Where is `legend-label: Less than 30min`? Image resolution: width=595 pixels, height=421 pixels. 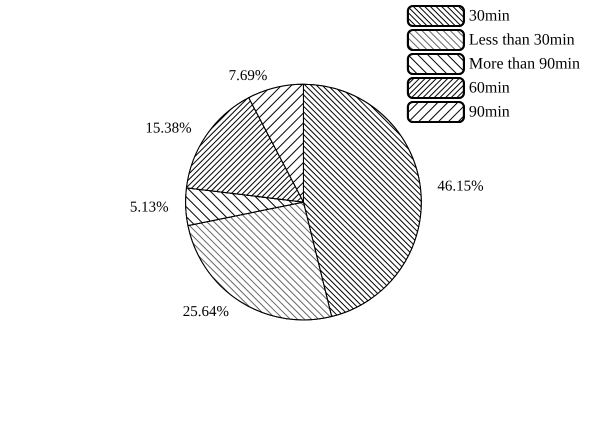
legend-label: Less than 30min is located at coordinates (521, 40).